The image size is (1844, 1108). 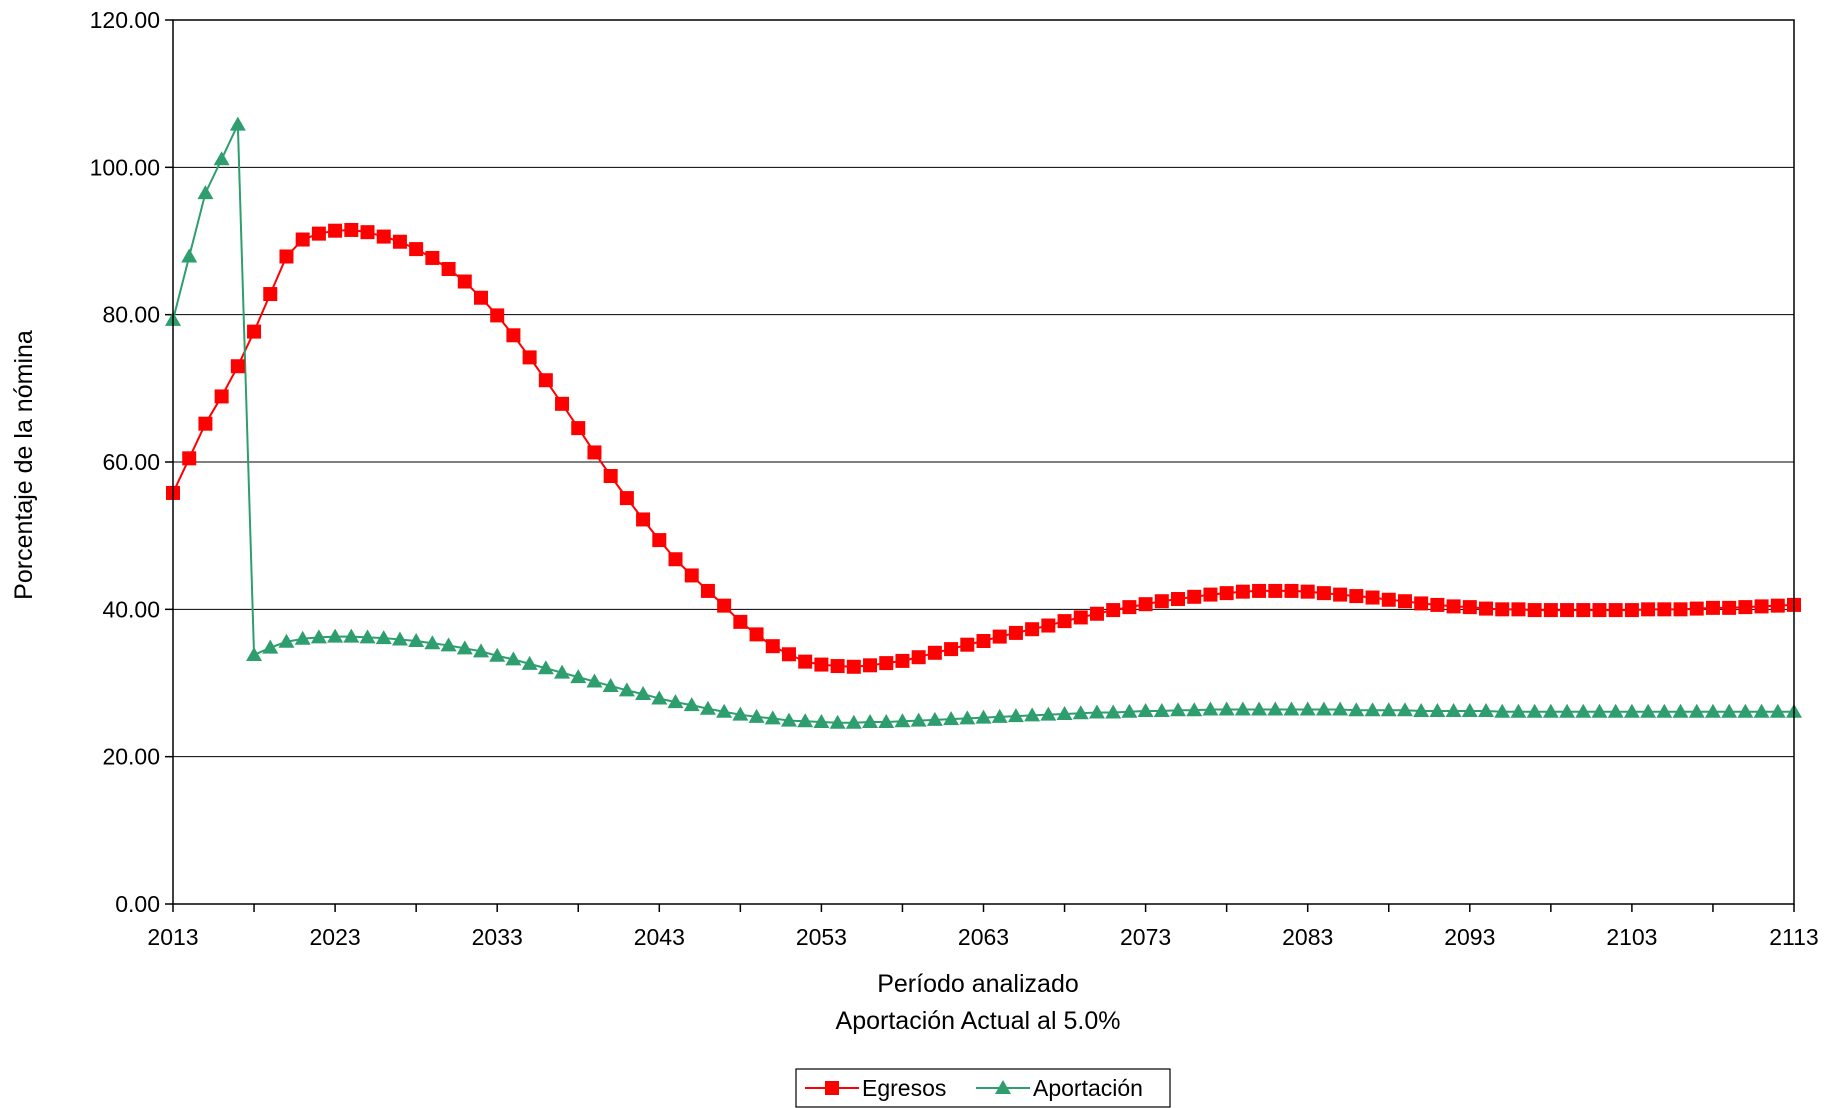 What do you see at coordinates (131, 609) in the screenshot?
I see `y-tick-label: 40.00` at bounding box center [131, 609].